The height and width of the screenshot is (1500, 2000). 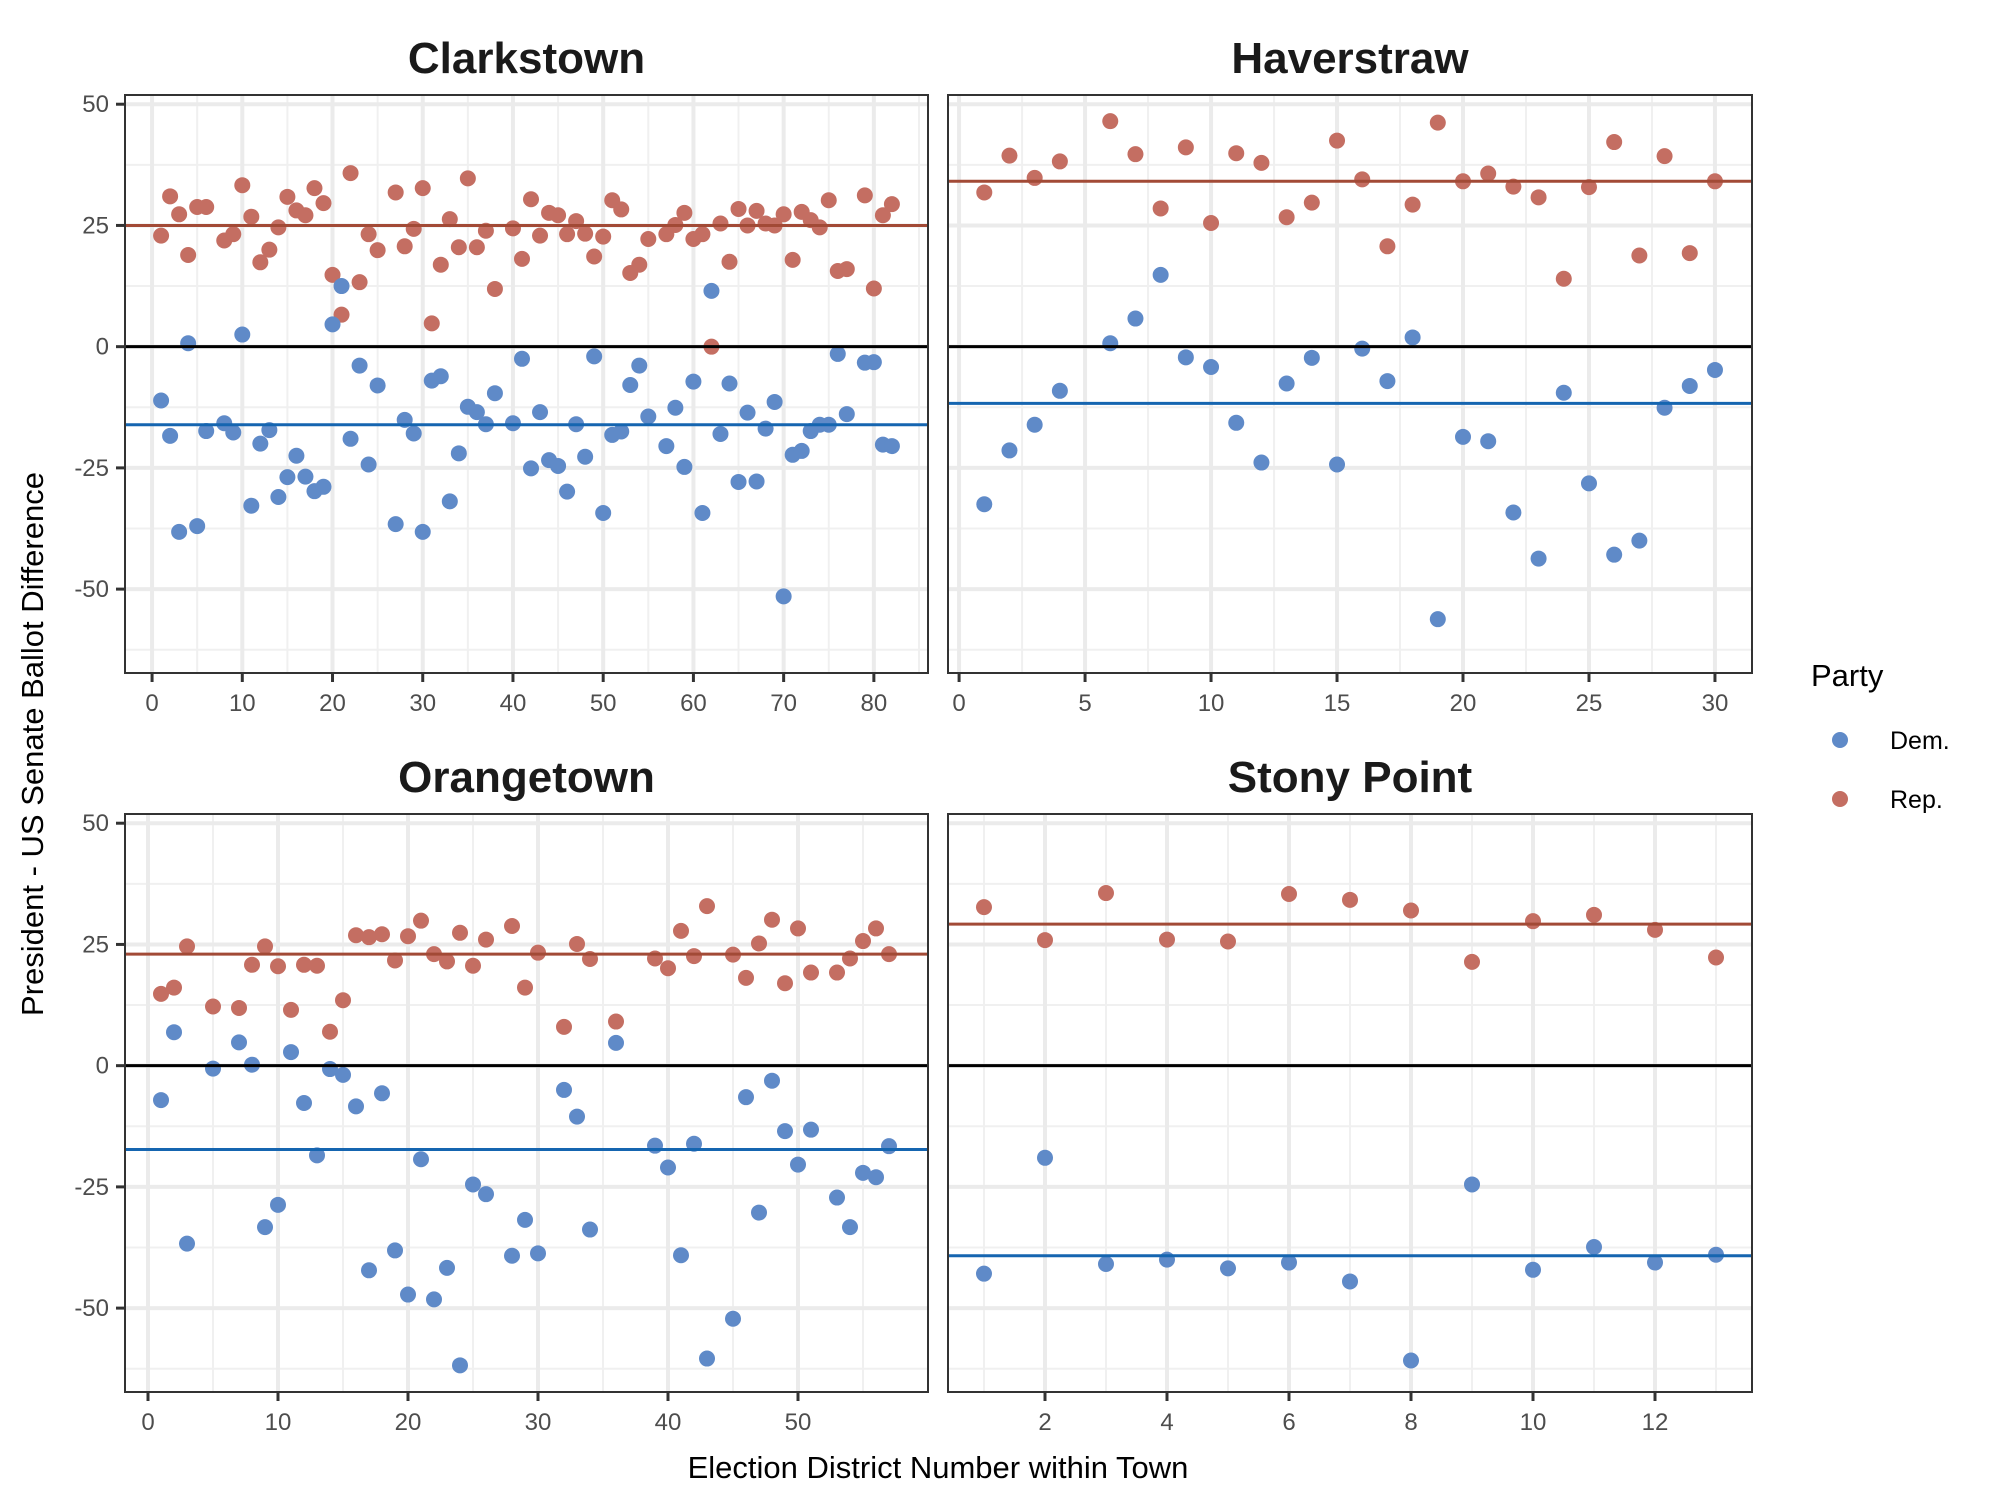 I want to click on data-points, so click(x=1349, y=370).